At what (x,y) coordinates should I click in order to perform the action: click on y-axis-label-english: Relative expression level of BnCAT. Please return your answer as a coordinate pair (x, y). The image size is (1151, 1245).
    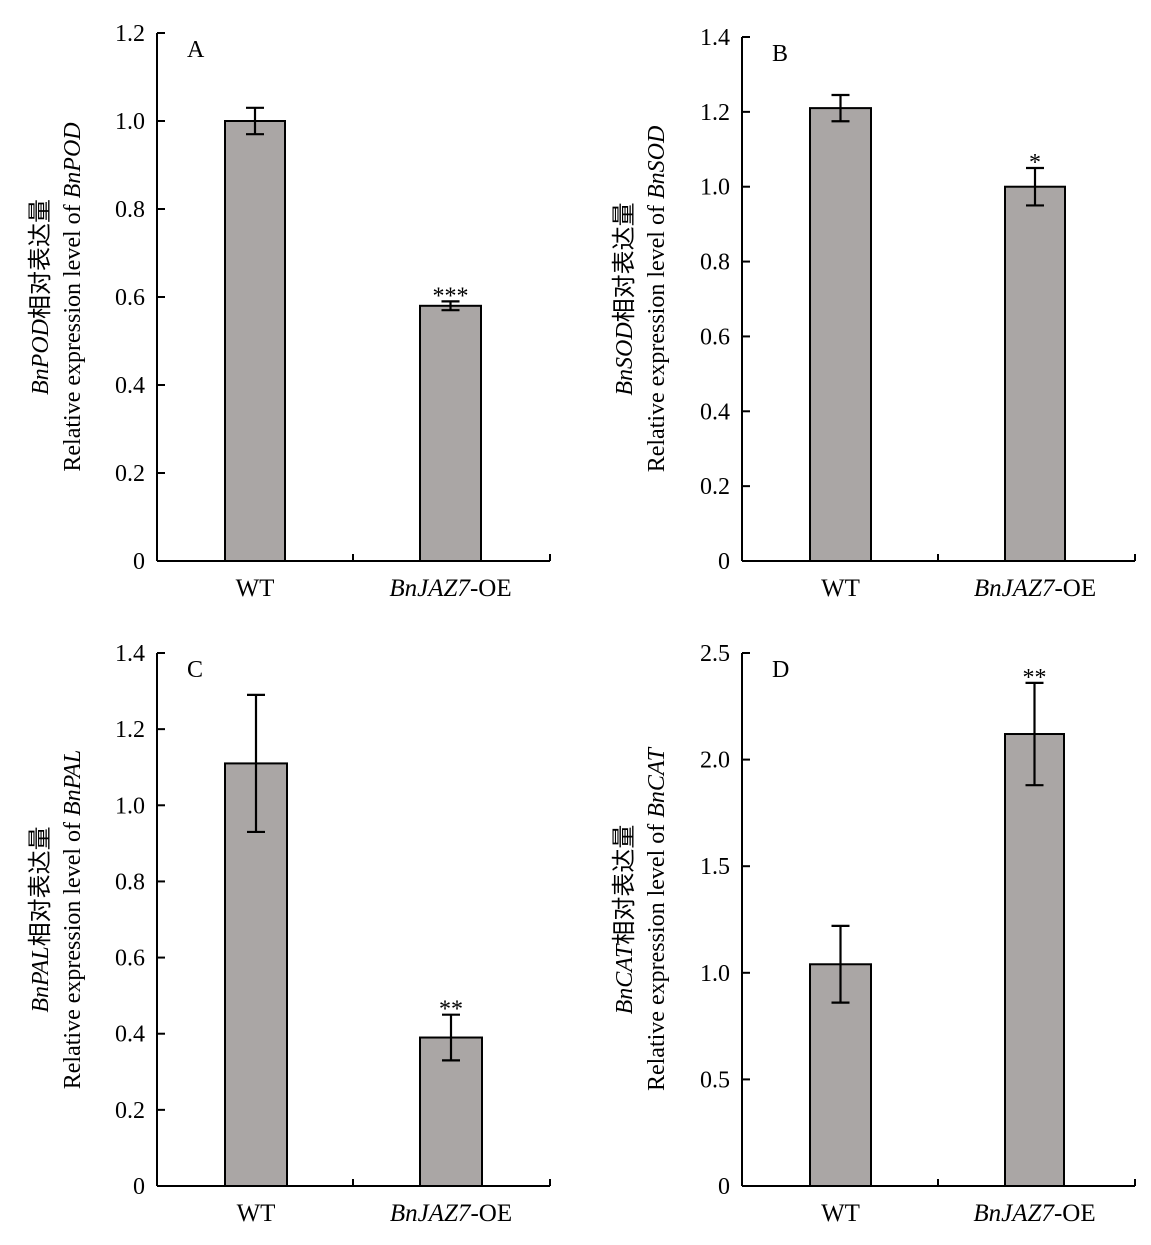
    Looking at the image, I should click on (657, 918).